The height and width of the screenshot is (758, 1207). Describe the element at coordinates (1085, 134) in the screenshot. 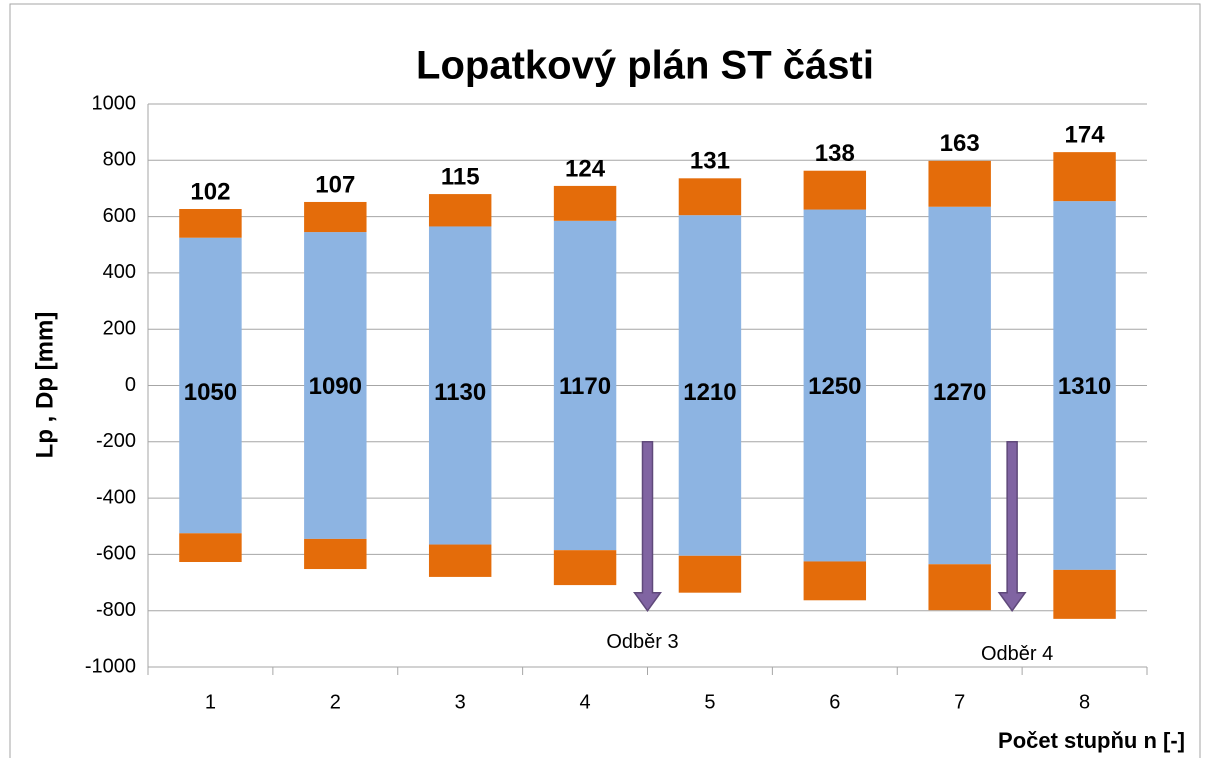

I see `blade-label: 174` at that location.